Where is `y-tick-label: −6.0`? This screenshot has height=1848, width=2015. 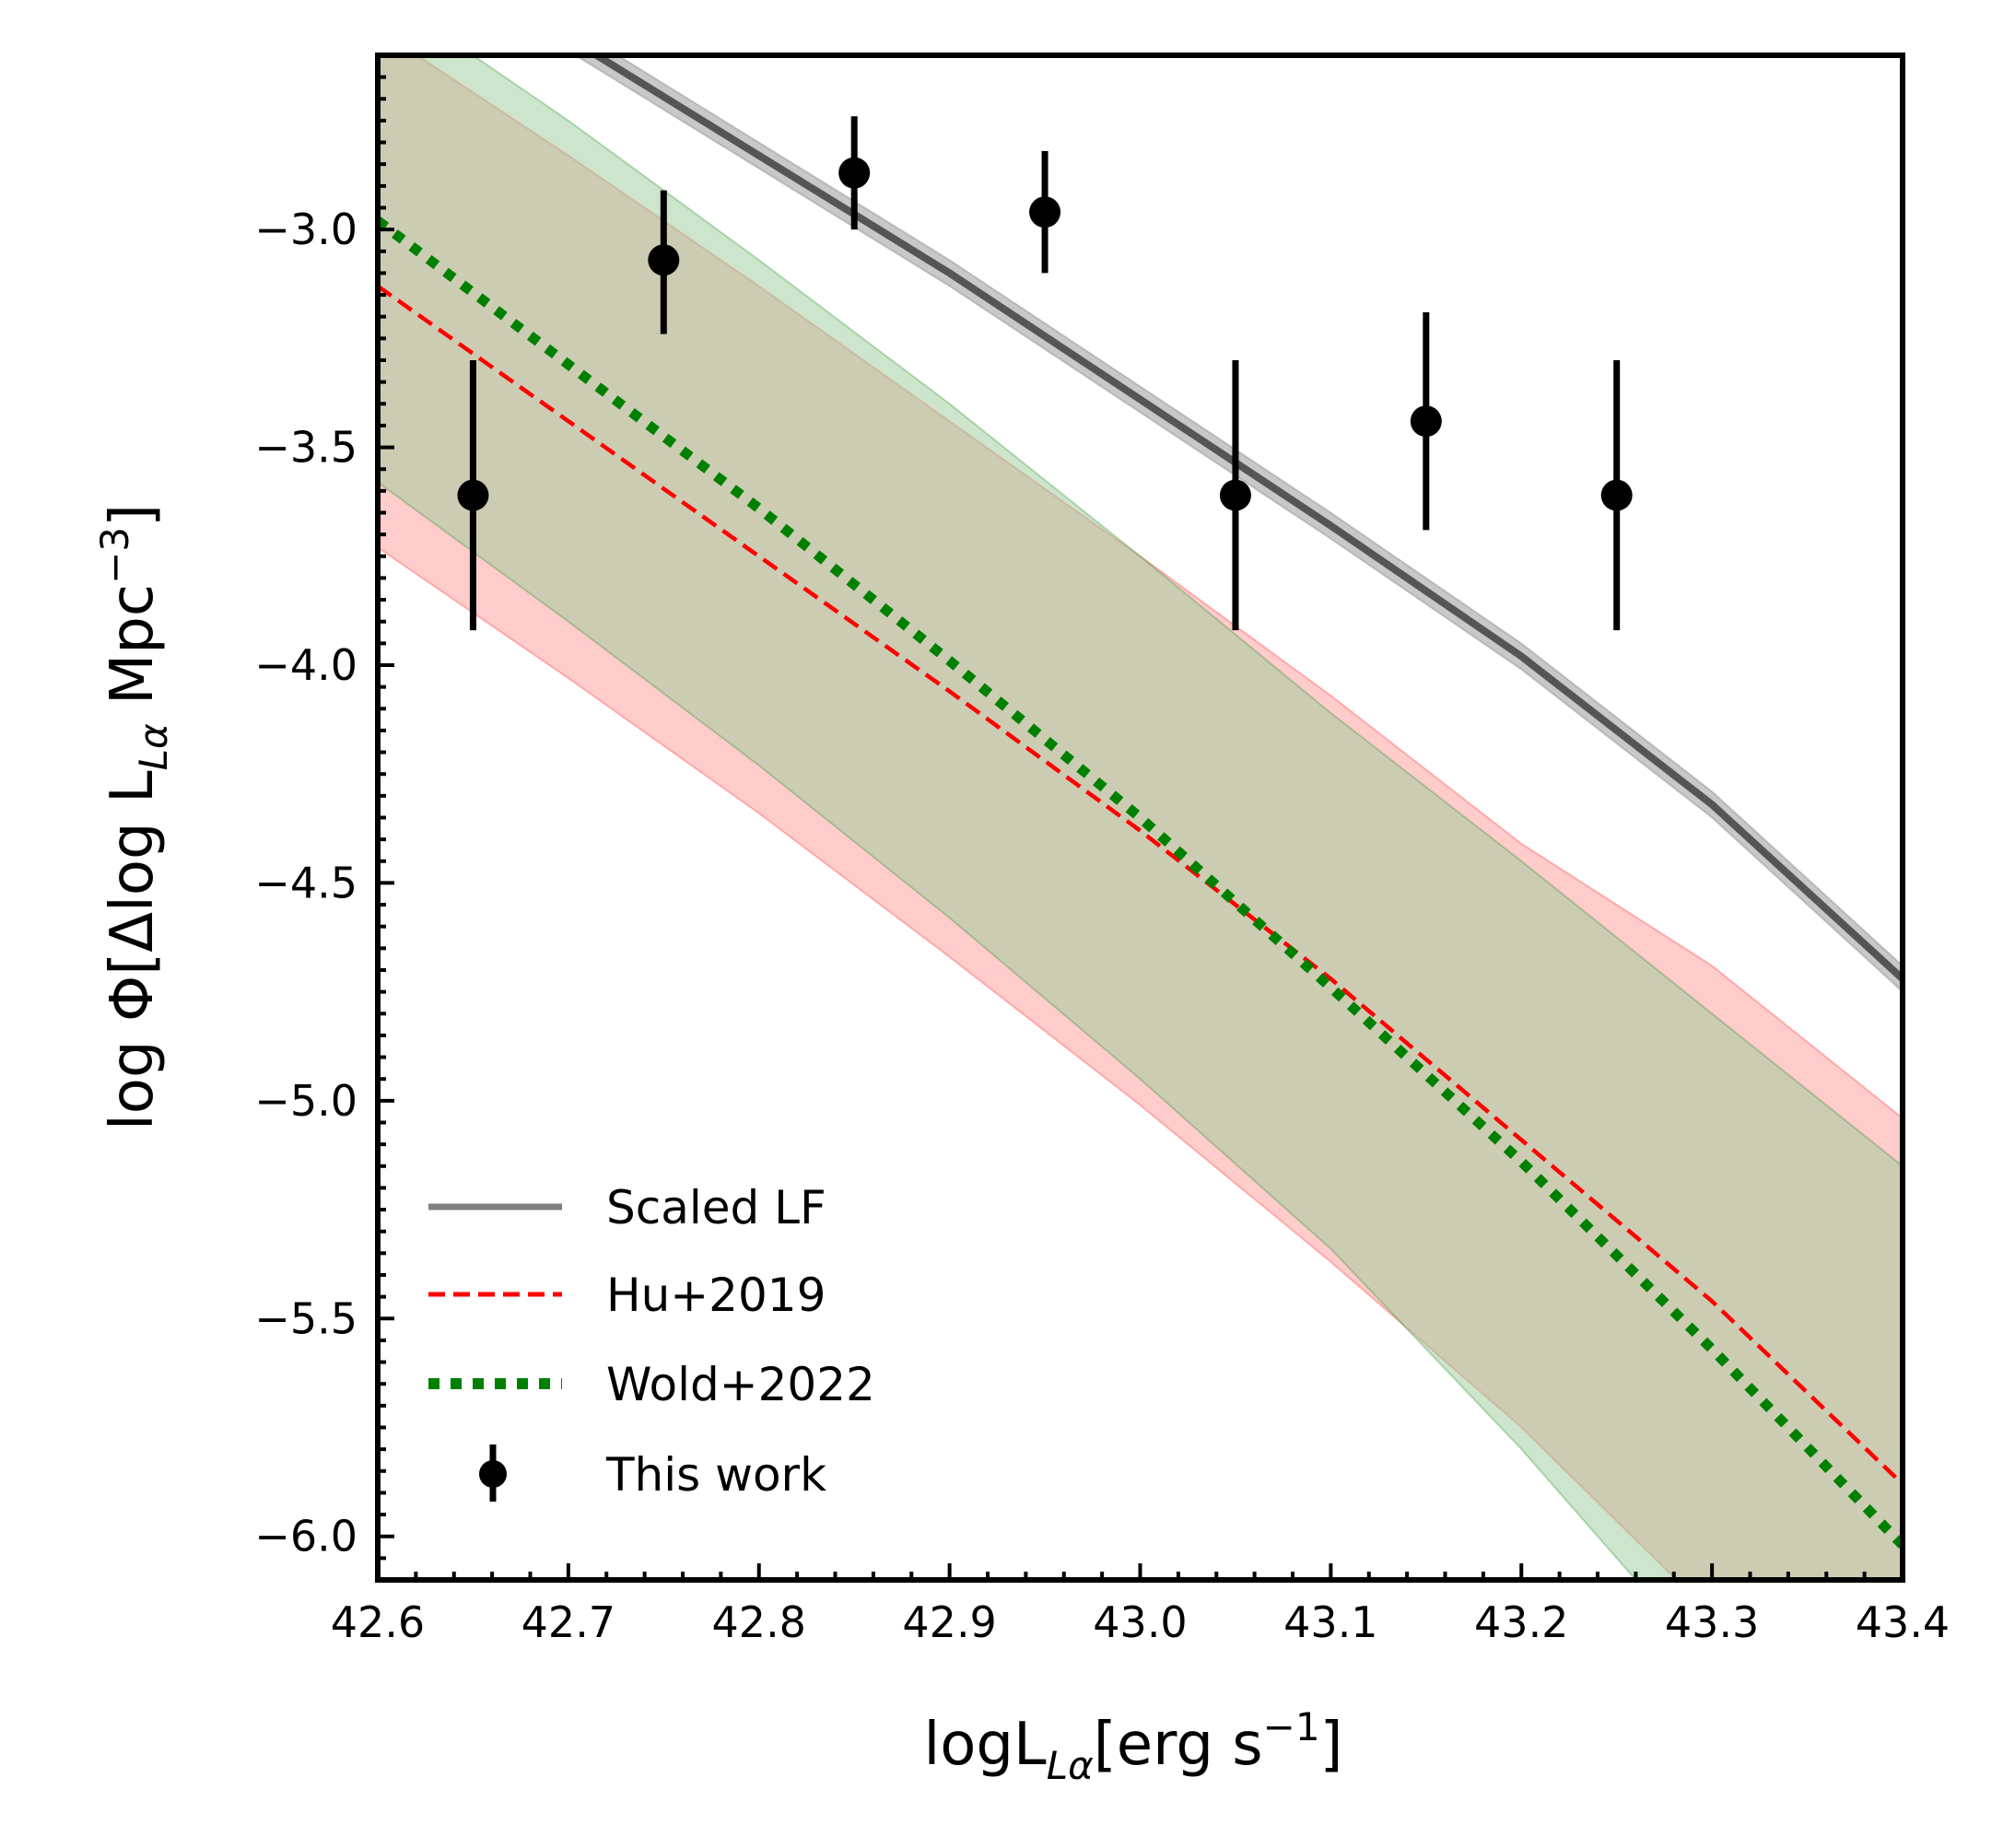 y-tick-label: −6.0 is located at coordinates (305, 1536).